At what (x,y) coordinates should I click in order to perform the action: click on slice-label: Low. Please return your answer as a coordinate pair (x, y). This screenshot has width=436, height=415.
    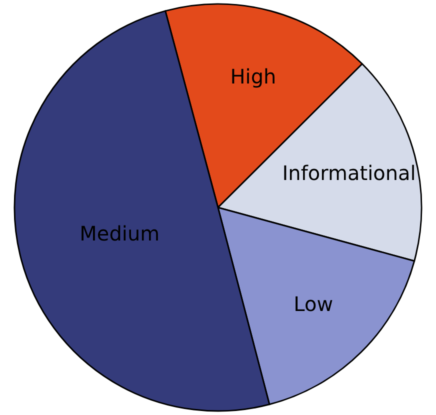
    Looking at the image, I should click on (314, 304).